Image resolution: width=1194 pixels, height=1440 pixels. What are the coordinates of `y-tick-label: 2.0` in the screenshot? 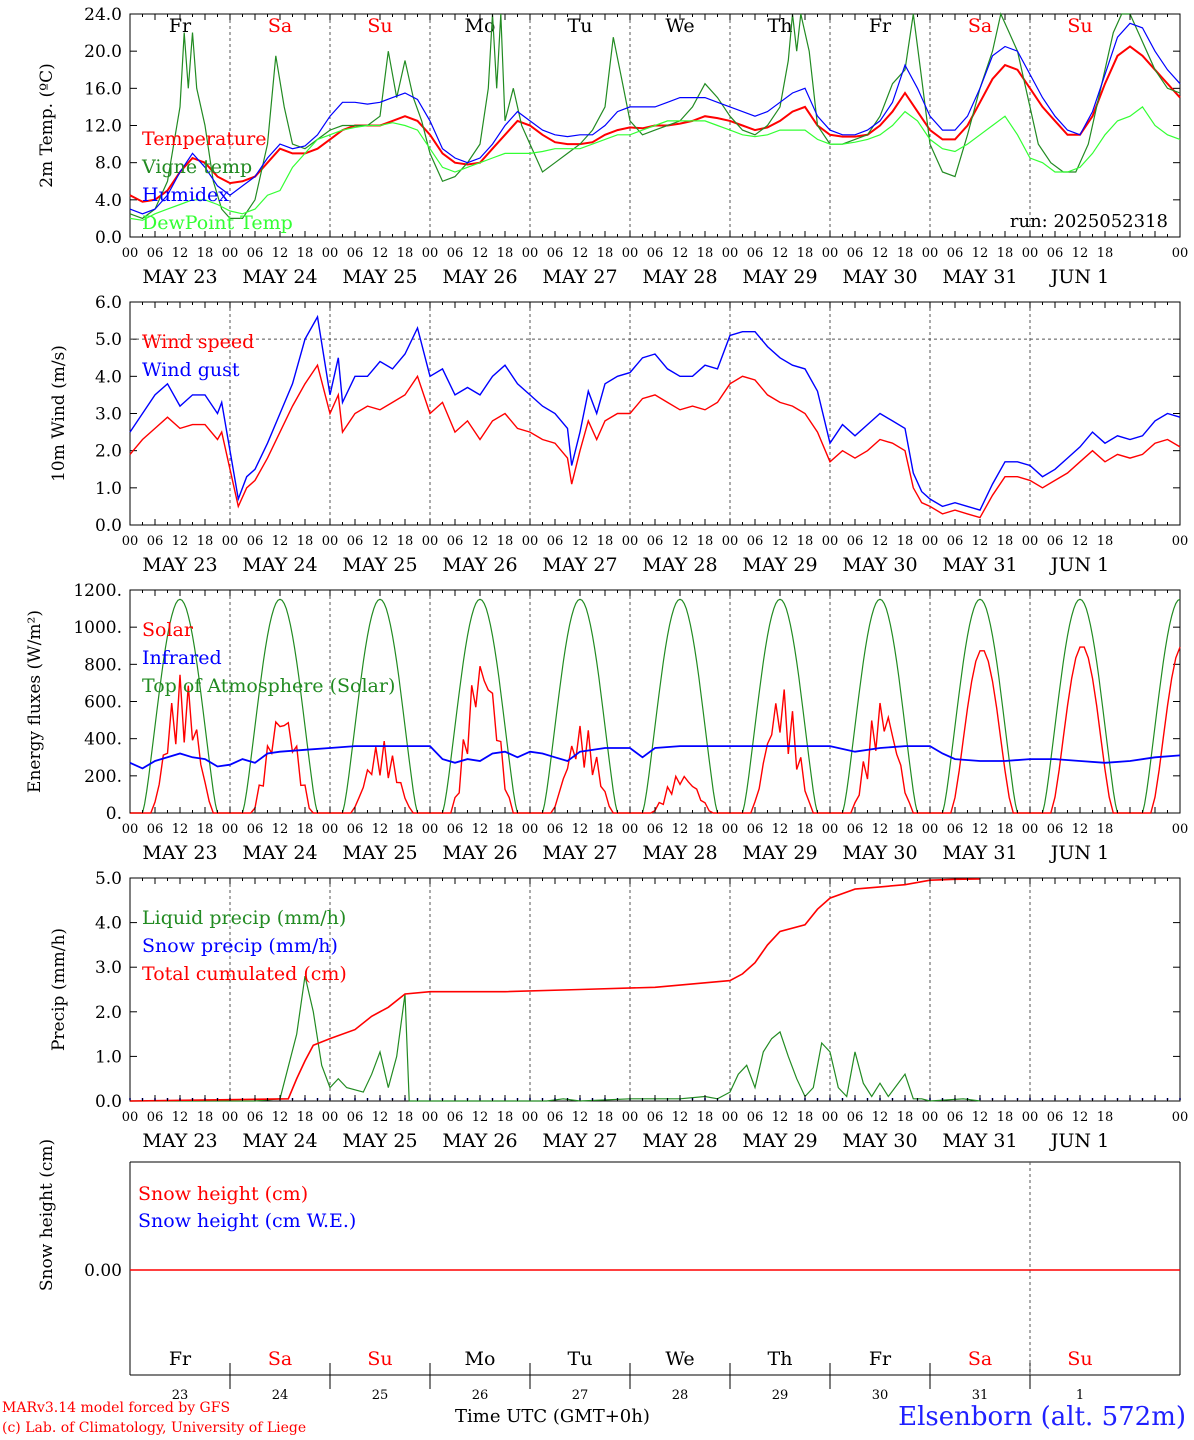 It's located at (108, 452).